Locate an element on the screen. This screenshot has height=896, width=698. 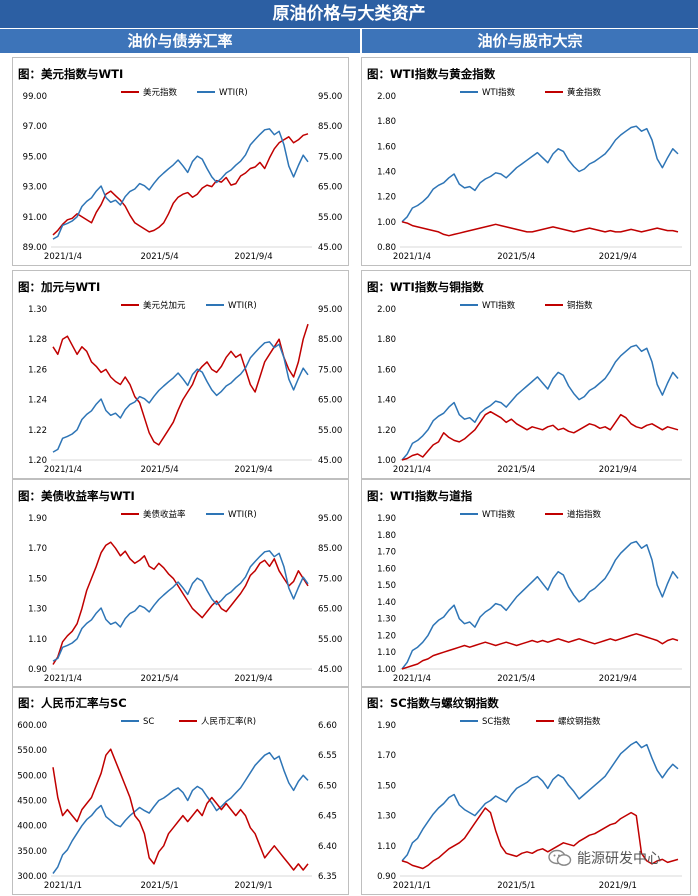
y-left-tick-label: 1.30 is located at coordinates (386, 817).